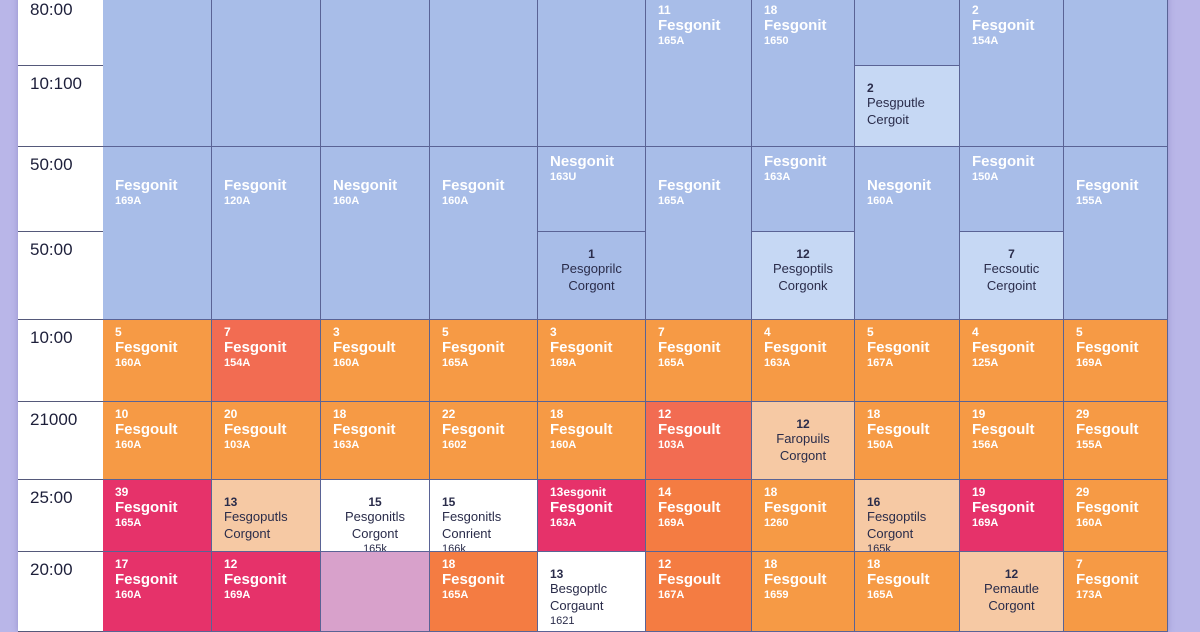 Image resolution: width=1200 pixels, height=632 pixels. I want to click on event-card: 20 Fesgoult 103A, so click(266, 441).